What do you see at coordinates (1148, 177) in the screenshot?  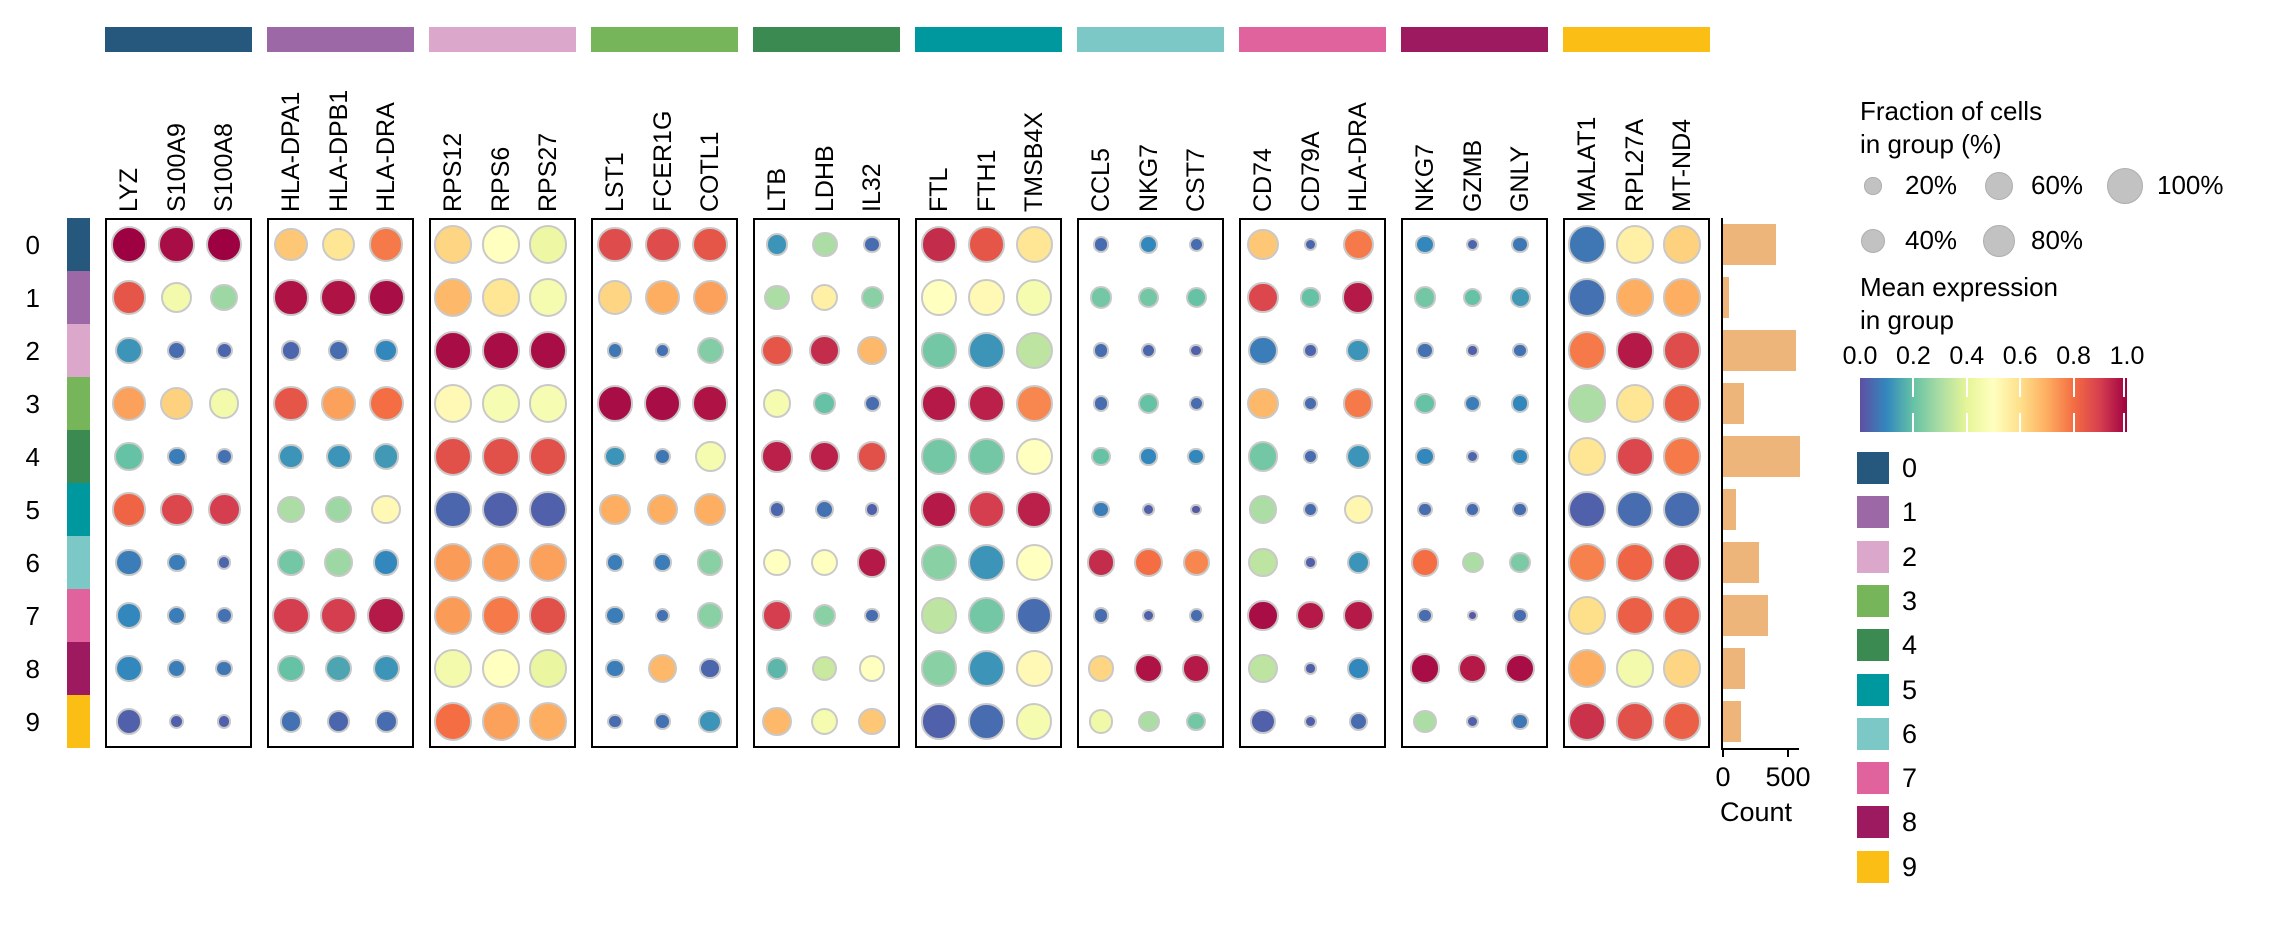 I see `gene-label: NKG7` at bounding box center [1148, 177].